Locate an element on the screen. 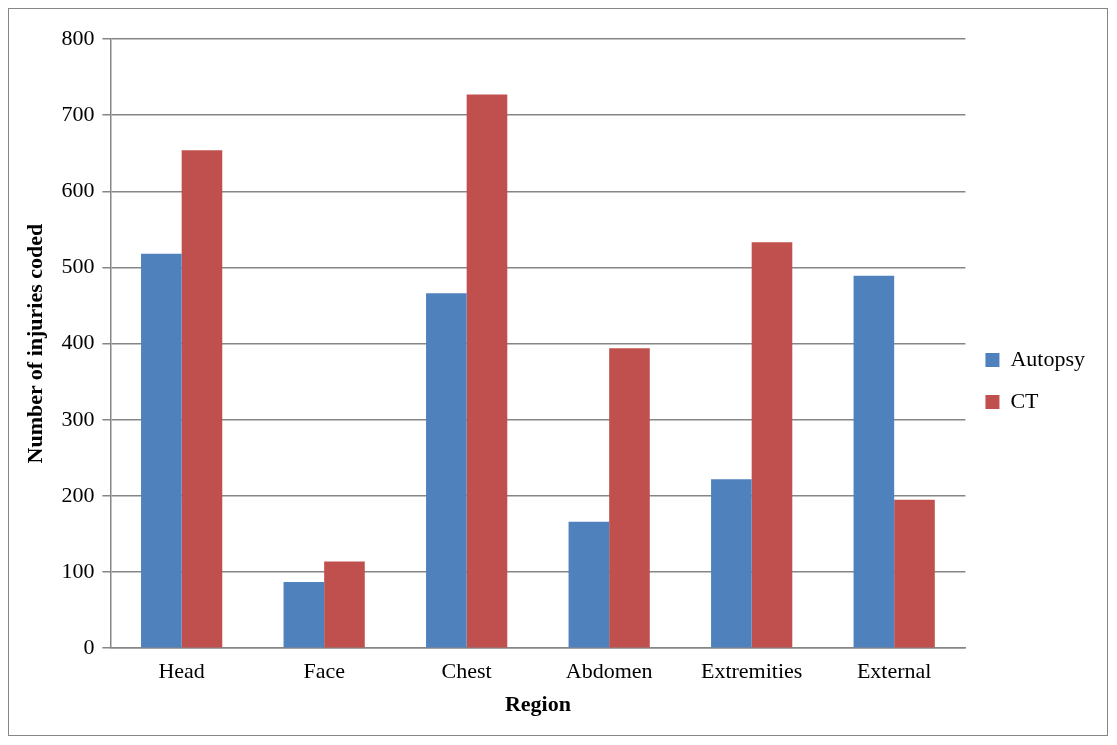  y-tick-label: 400 is located at coordinates (78, 342).